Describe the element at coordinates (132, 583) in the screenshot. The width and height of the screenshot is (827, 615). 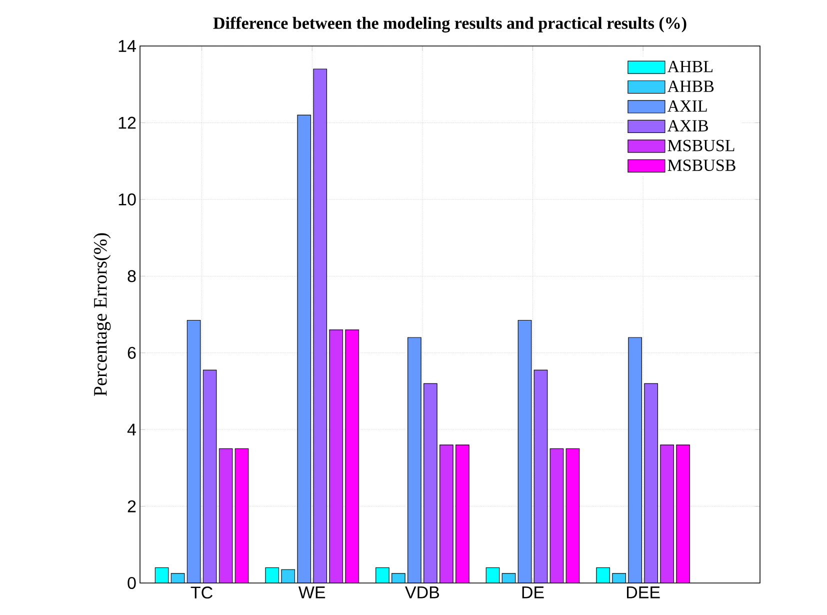
I see `y-tick-label: 0` at that location.